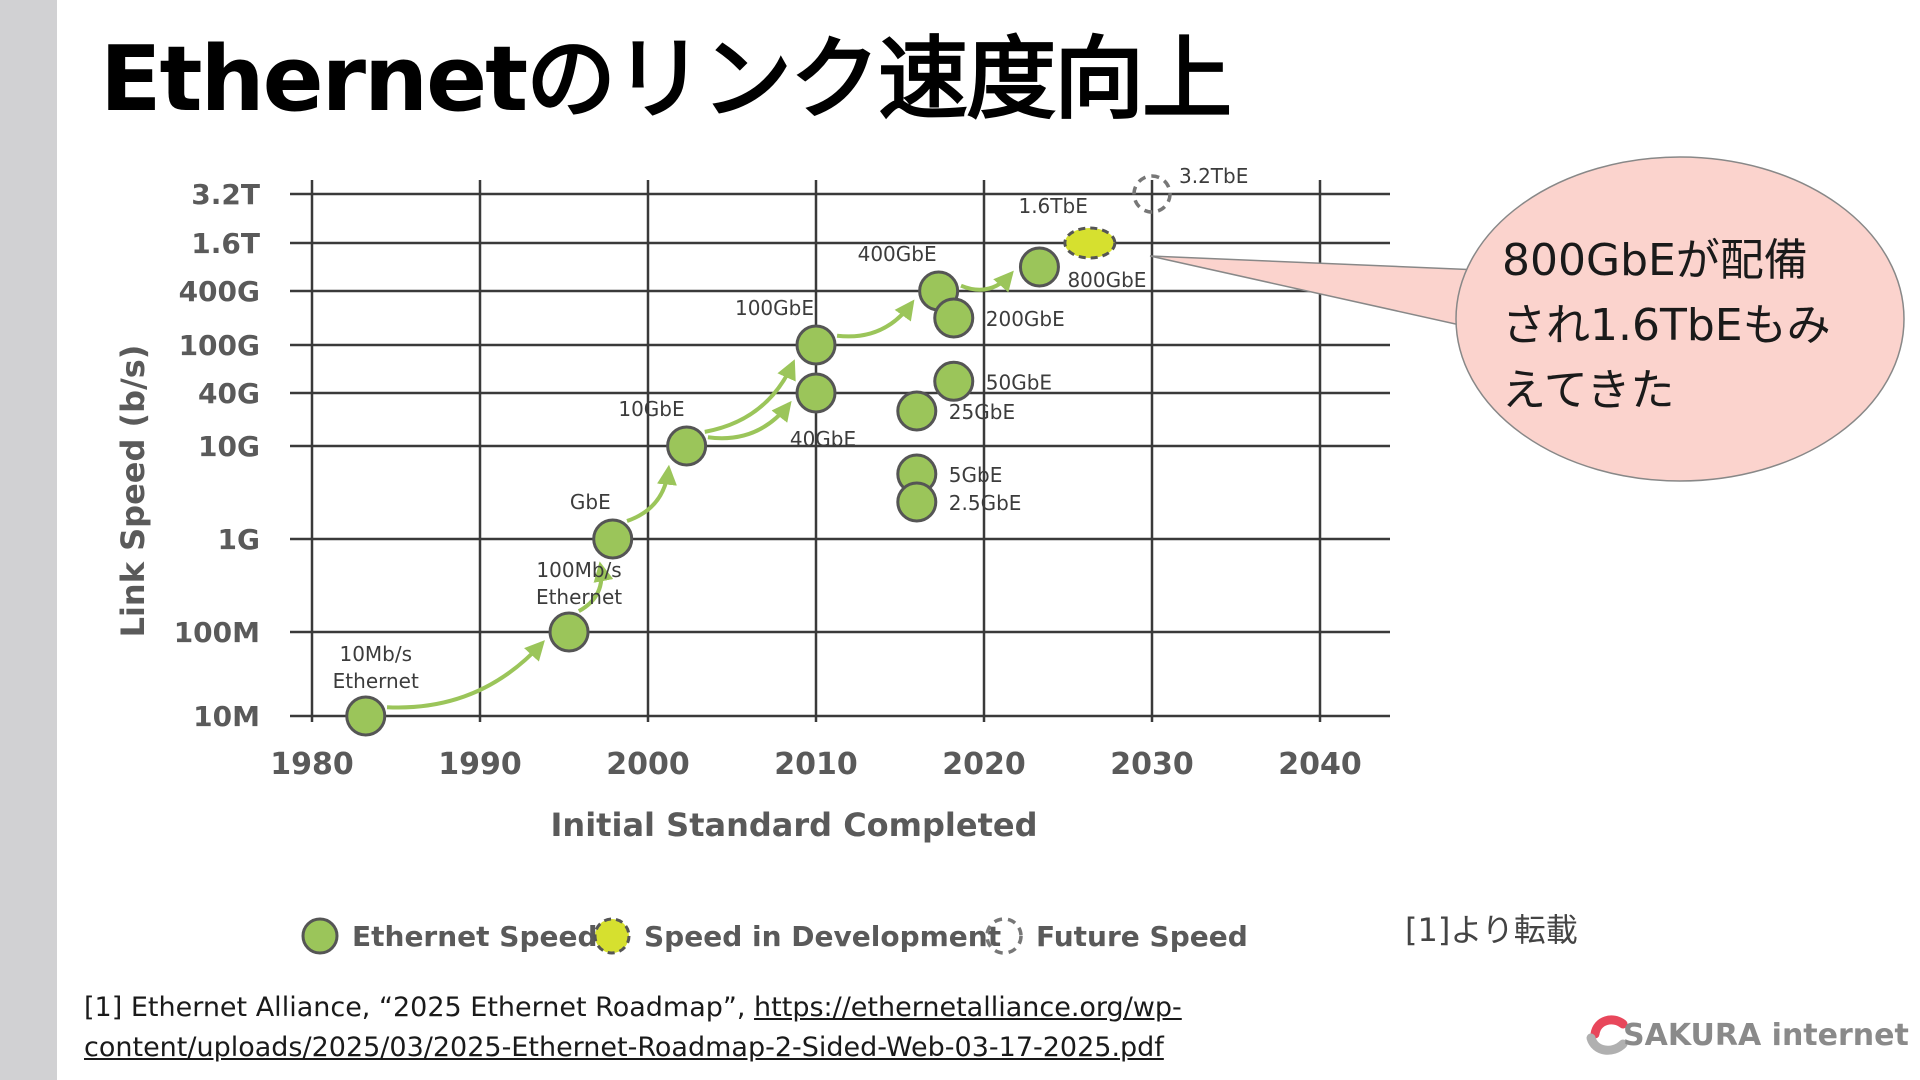  What do you see at coordinates (225, 194) in the screenshot?
I see `y-tick-label: 3.2T` at bounding box center [225, 194].